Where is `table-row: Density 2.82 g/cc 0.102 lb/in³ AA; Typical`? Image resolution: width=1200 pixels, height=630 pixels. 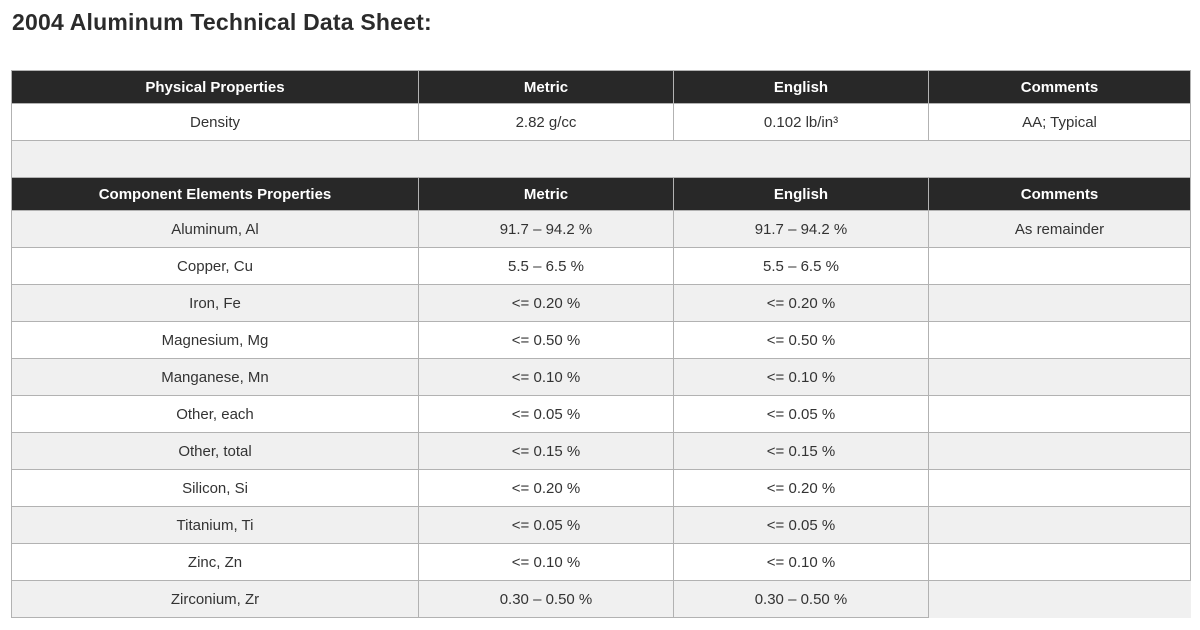
table-row: Density 2.82 g/cc 0.102 lb/in³ AA; Typical is located at coordinates (601, 122).